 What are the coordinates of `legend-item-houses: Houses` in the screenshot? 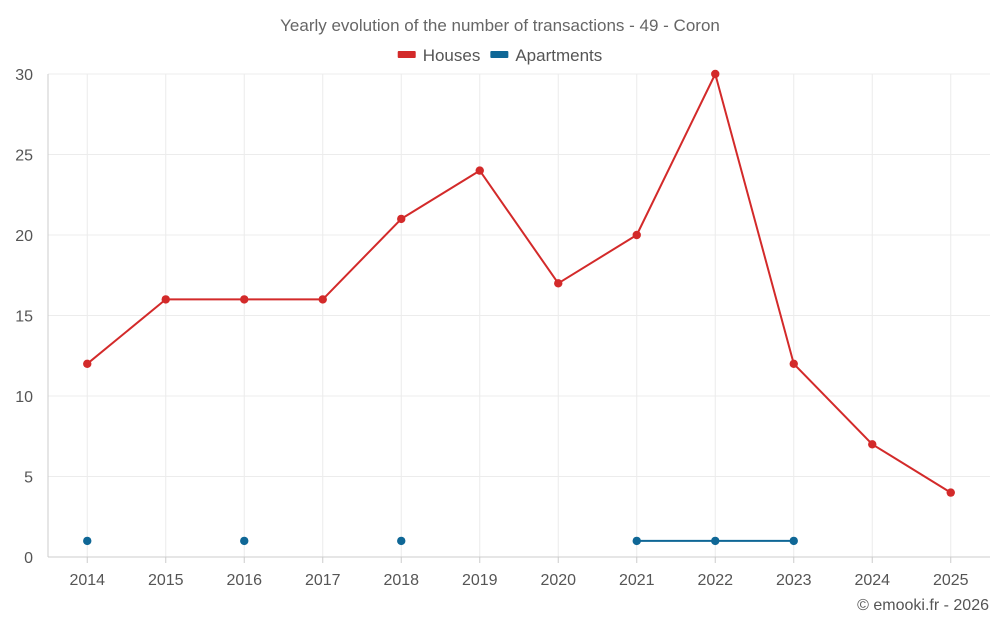 It's located at (439, 55).